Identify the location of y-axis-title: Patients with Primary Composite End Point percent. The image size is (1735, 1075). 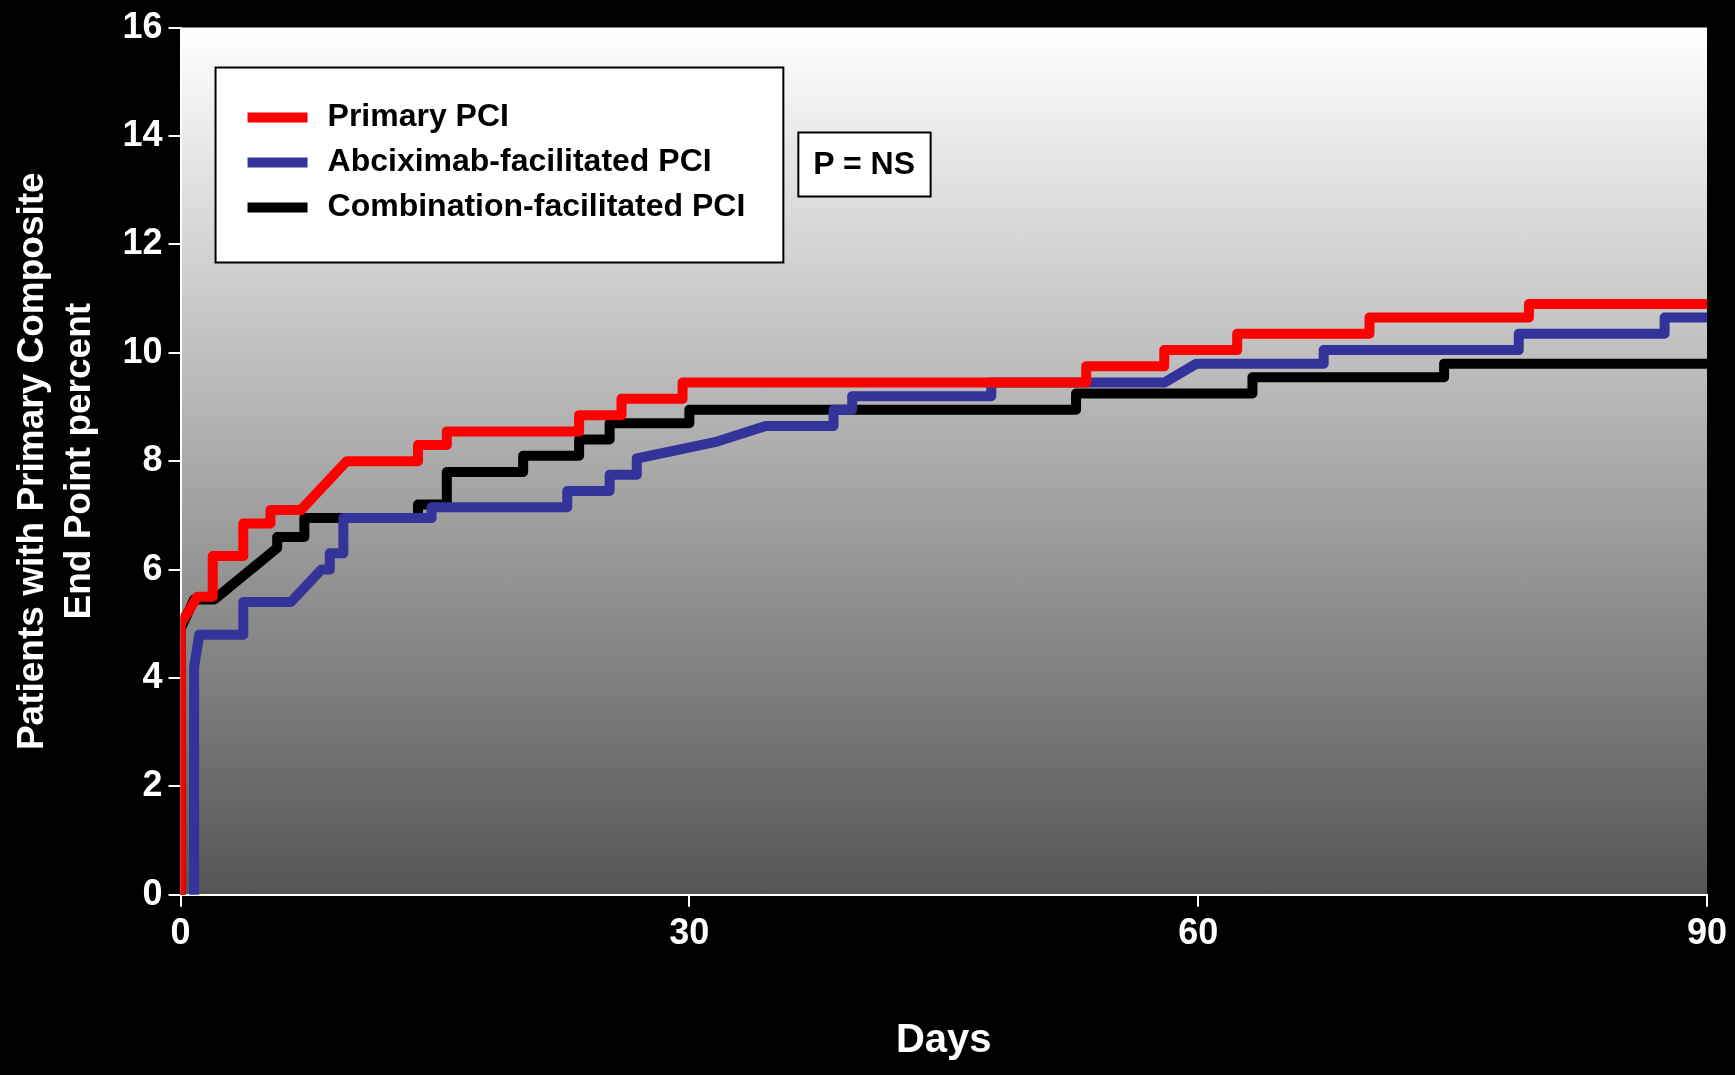
(54, 461).